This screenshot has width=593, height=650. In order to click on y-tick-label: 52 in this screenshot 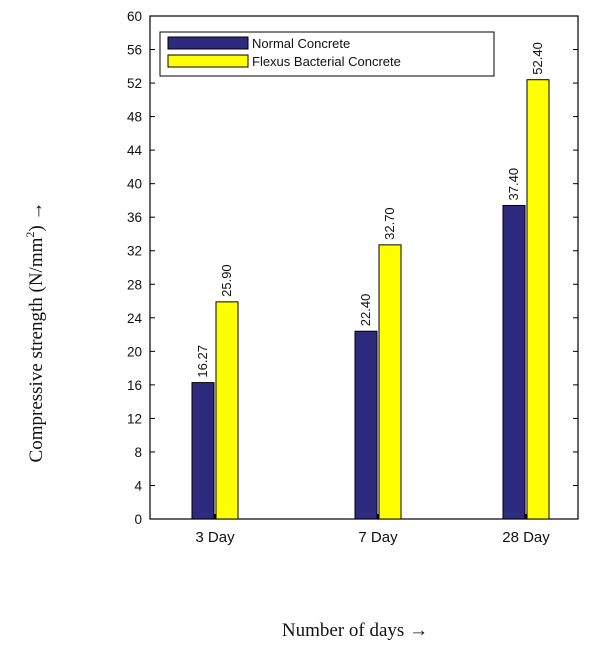, I will do `click(134, 83)`.